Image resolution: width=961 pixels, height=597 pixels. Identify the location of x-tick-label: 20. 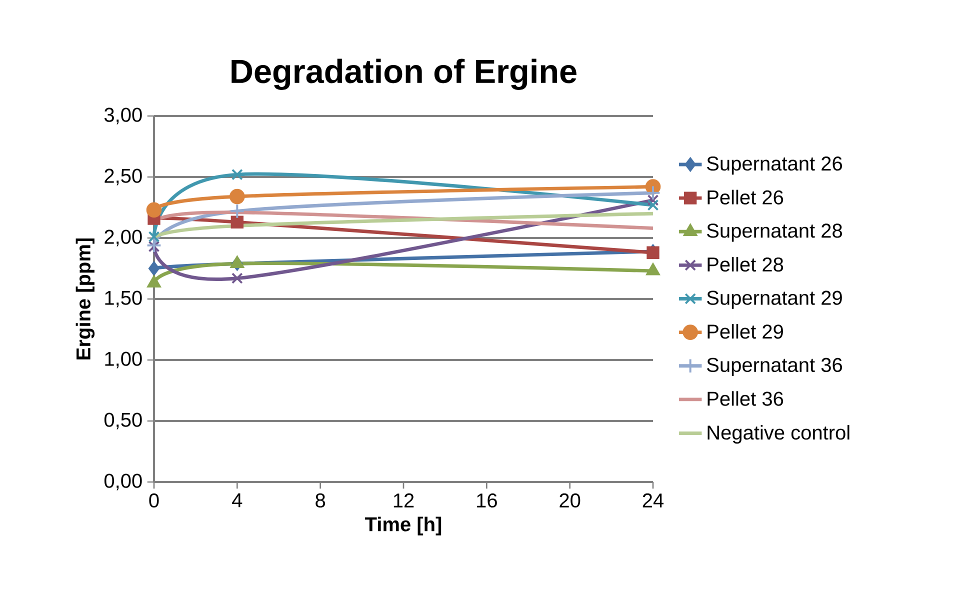
(570, 500).